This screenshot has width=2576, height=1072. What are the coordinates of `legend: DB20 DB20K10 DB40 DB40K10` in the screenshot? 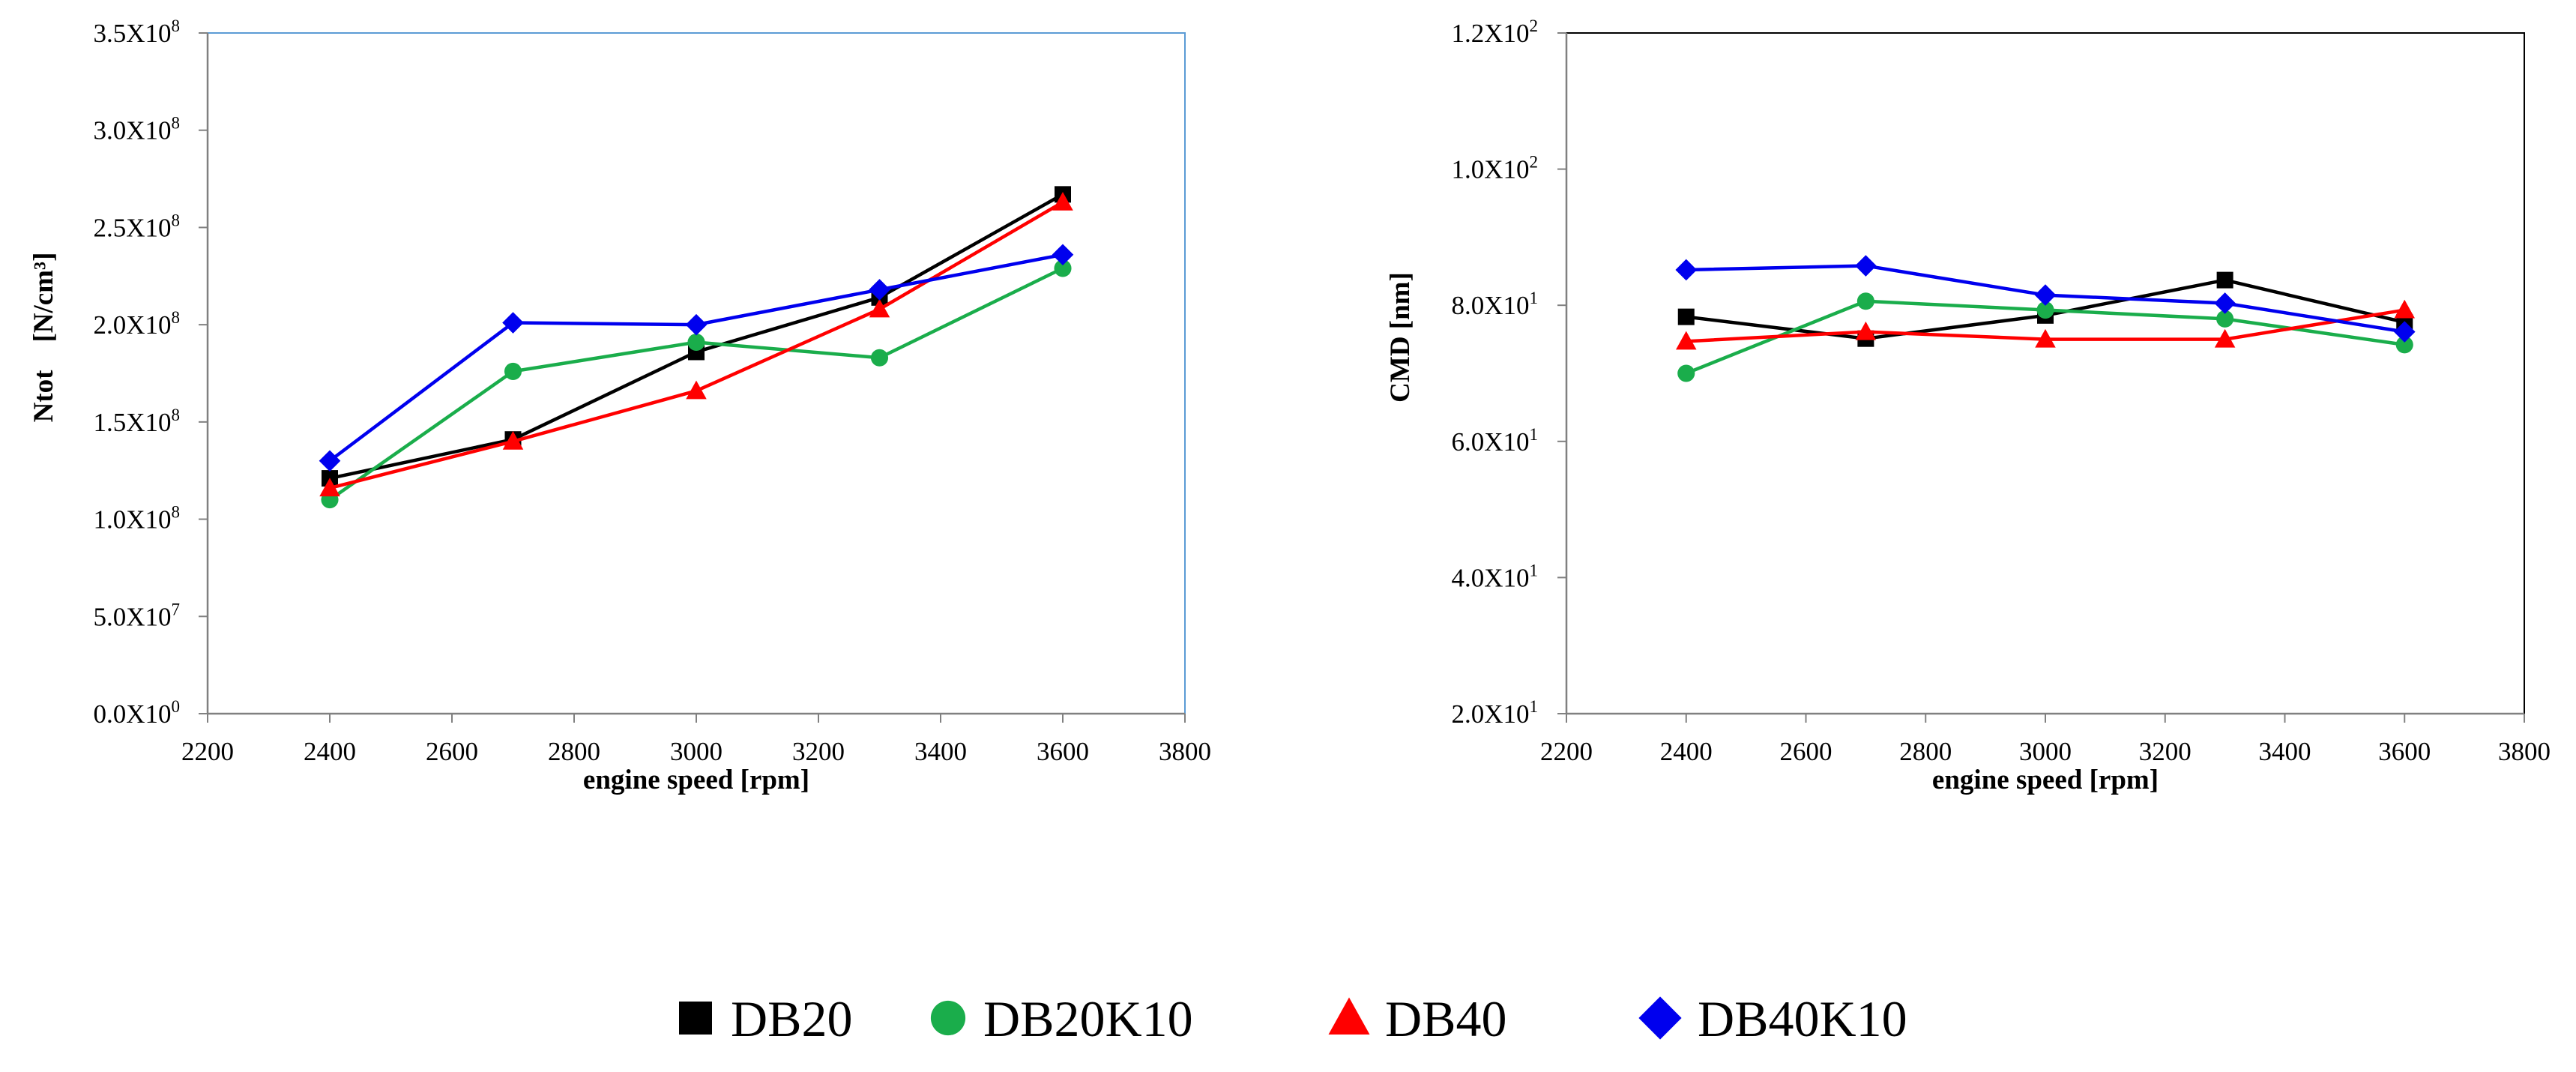 It's located at (1293, 1018).